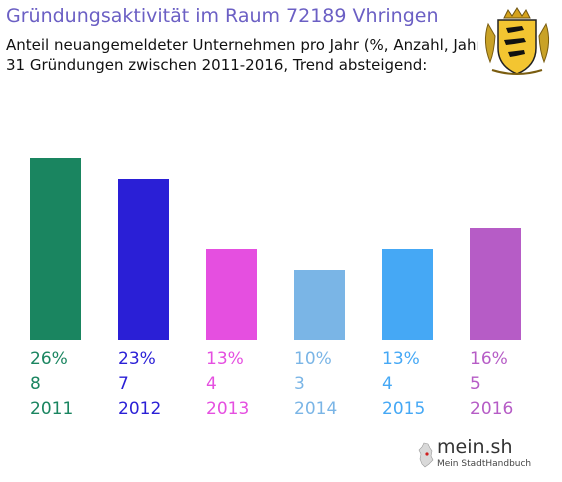 This screenshot has height=482, width=562. Describe the element at coordinates (143, 259) in the screenshot. I see `bar-2012` at that location.